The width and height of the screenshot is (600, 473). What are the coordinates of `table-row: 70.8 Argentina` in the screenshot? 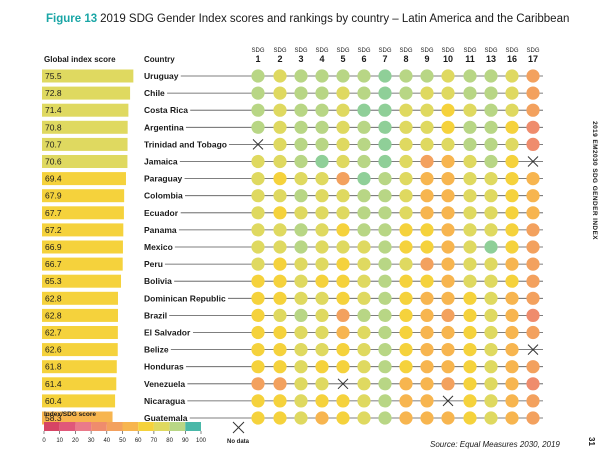 It's located at (292, 127).